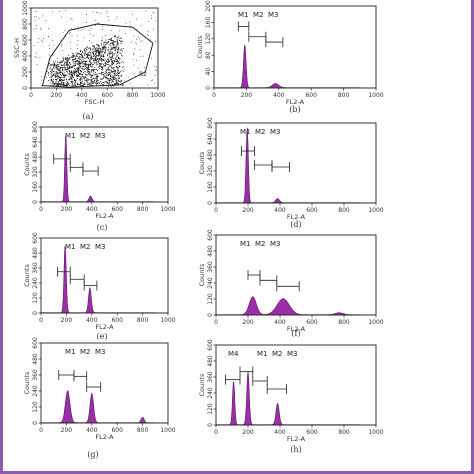  Describe the element at coordinates (248, 322) in the screenshot. I see `x-tick-label: 200` at that location.